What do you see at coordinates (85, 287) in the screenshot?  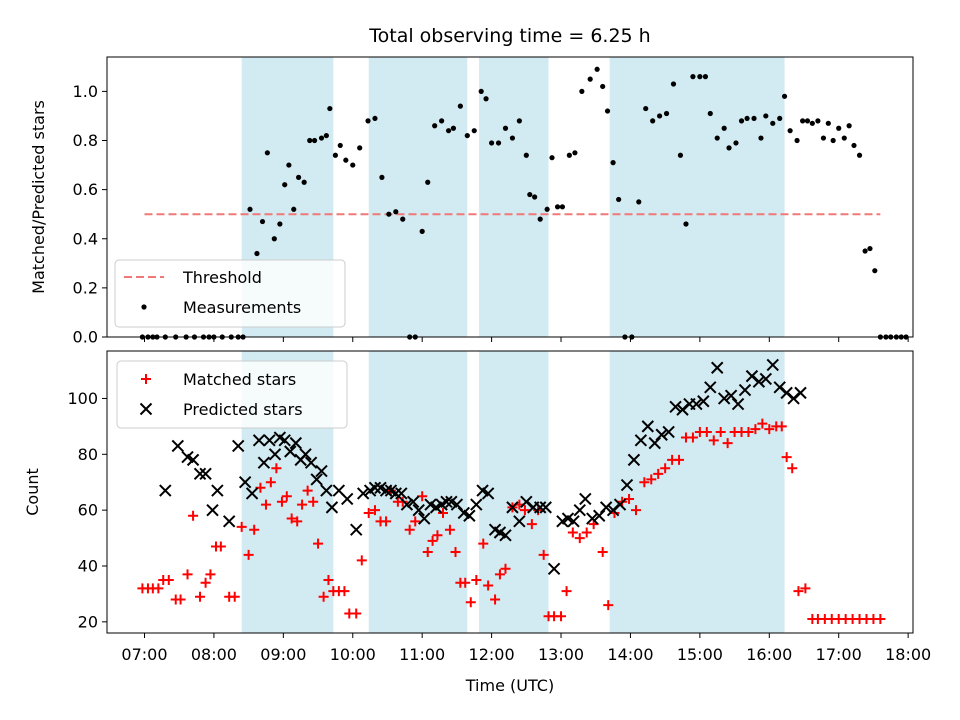 I see `y-tick-label: 0.2` at bounding box center [85, 287].